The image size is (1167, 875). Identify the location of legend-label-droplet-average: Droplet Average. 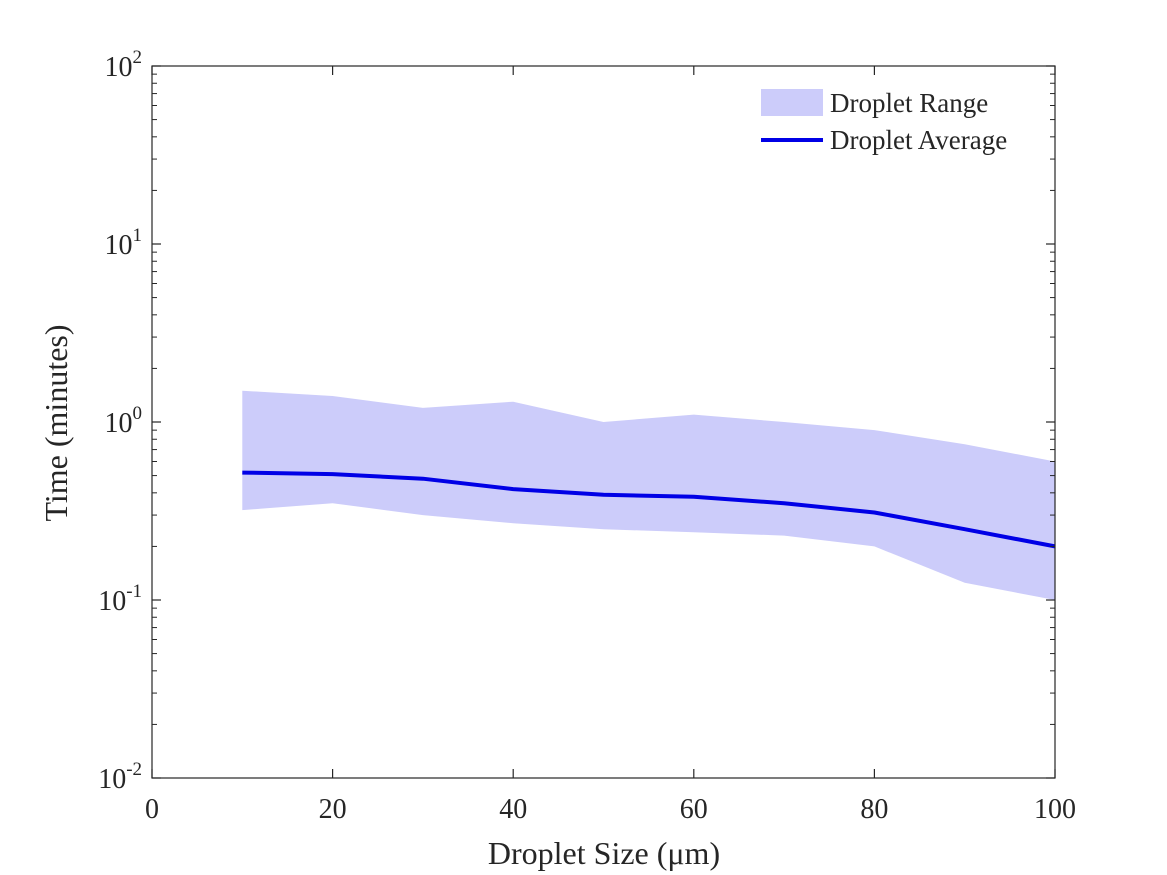
(918, 140).